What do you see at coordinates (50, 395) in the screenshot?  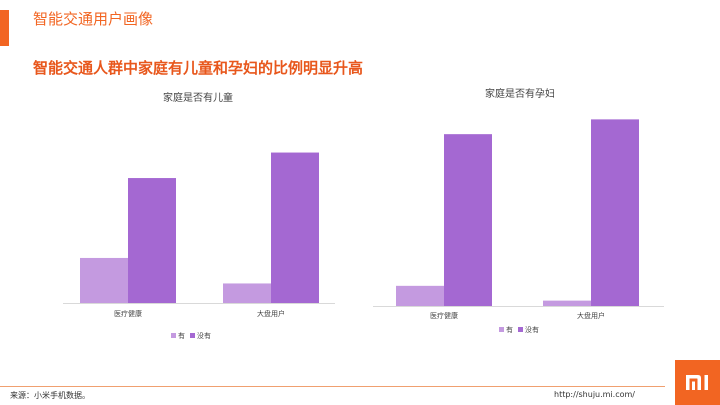 I see `footer-source: 来源：小米手机数据。` at bounding box center [50, 395].